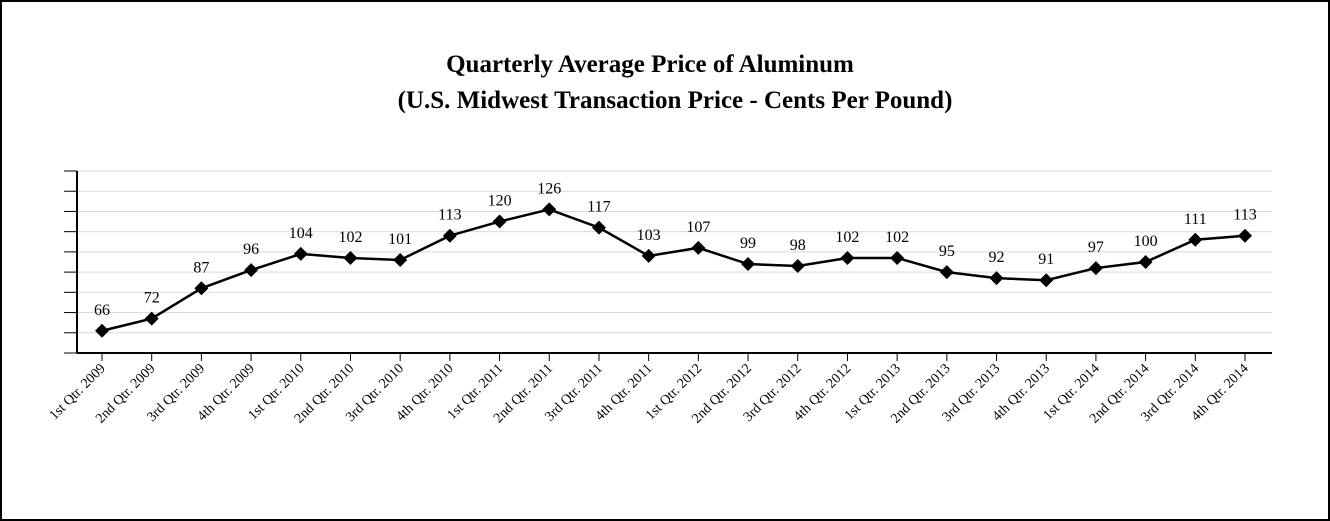 This screenshot has width=1330, height=521. What do you see at coordinates (152, 298) in the screenshot?
I see `data-label: 72` at bounding box center [152, 298].